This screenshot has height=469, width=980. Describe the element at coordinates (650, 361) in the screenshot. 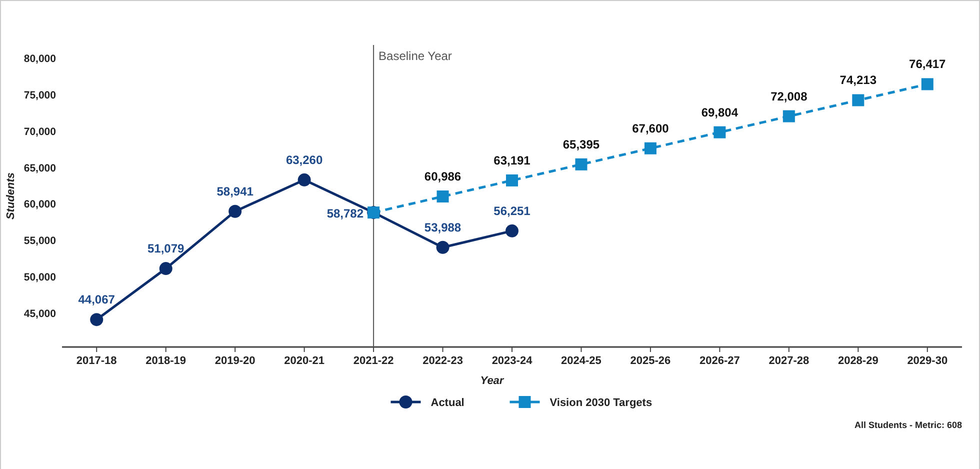

I see `x-tick-label: 2025-26` at that location.